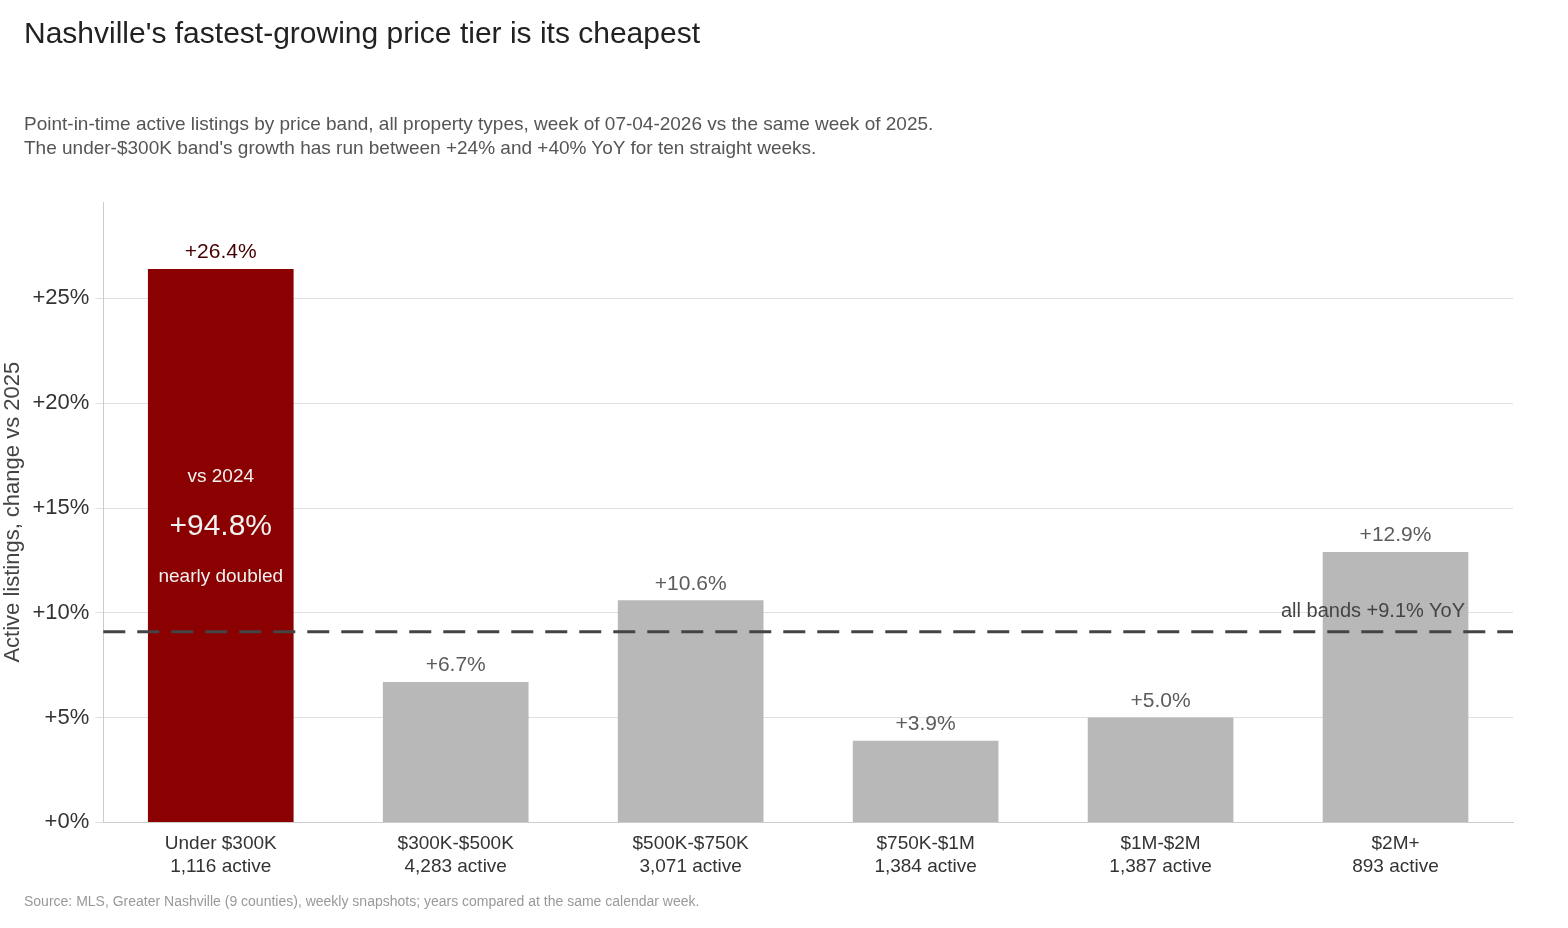  Describe the element at coordinates (220, 251) in the screenshot. I see `data-label: +26.4%` at that location.